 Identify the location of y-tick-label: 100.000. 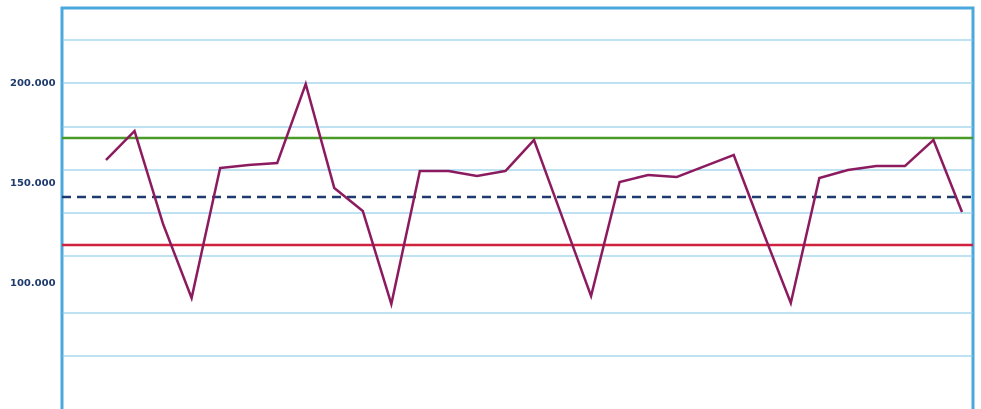
(33, 283).